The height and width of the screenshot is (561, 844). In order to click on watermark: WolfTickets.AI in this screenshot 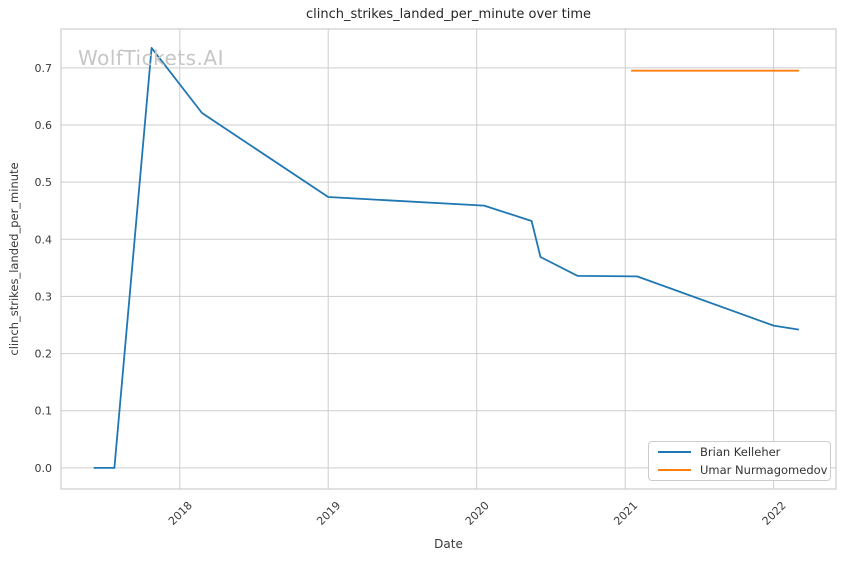, I will do `click(151, 58)`.